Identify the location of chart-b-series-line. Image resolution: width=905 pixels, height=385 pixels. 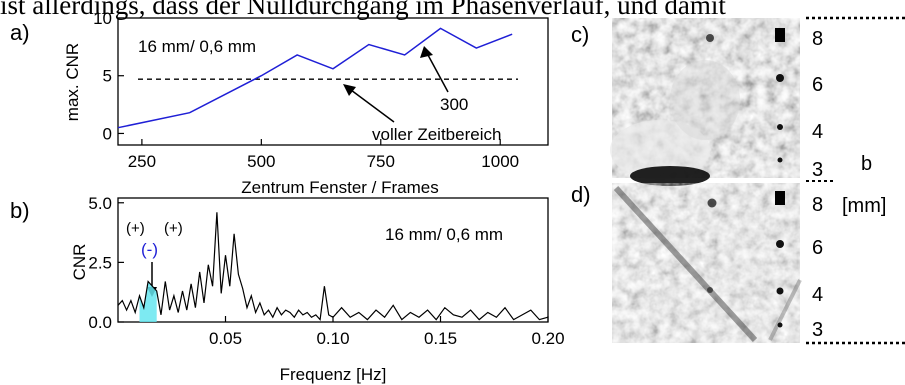
(333, 266).